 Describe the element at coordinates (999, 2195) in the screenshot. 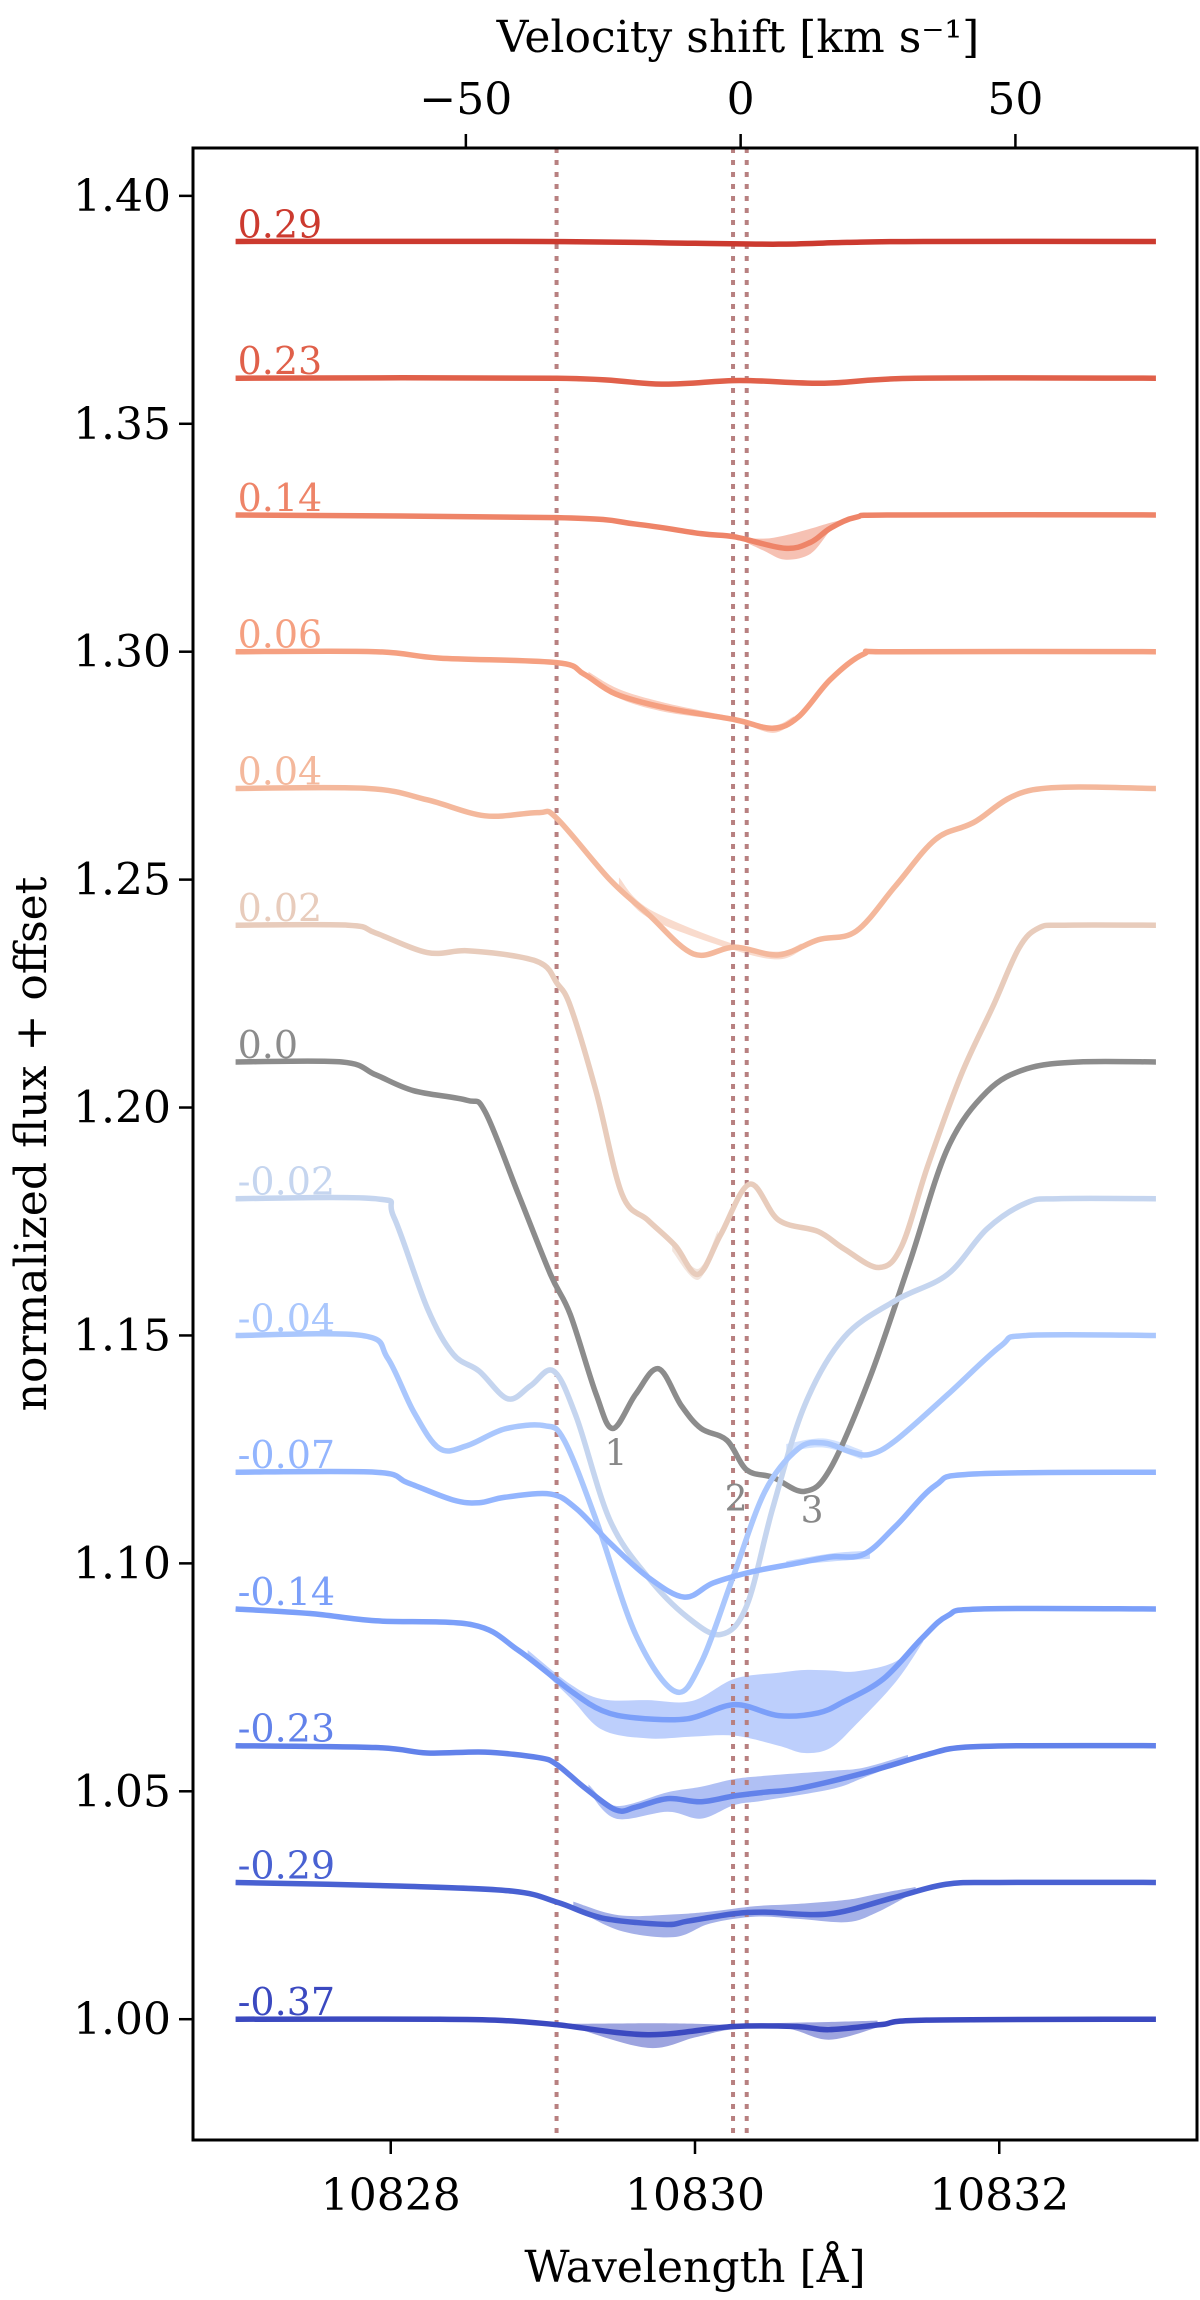

I see `x-tick-label: 10832` at that location.